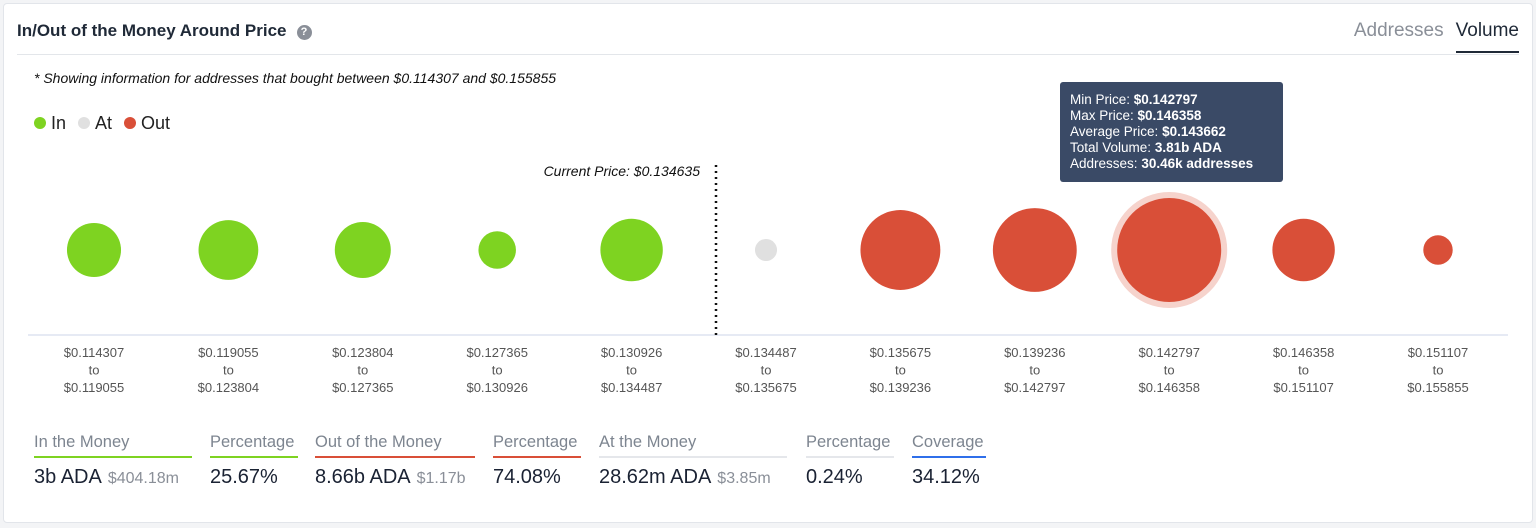 This screenshot has width=1536, height=528. I want to click on tab-volume: Volume, so click(1487, 36).